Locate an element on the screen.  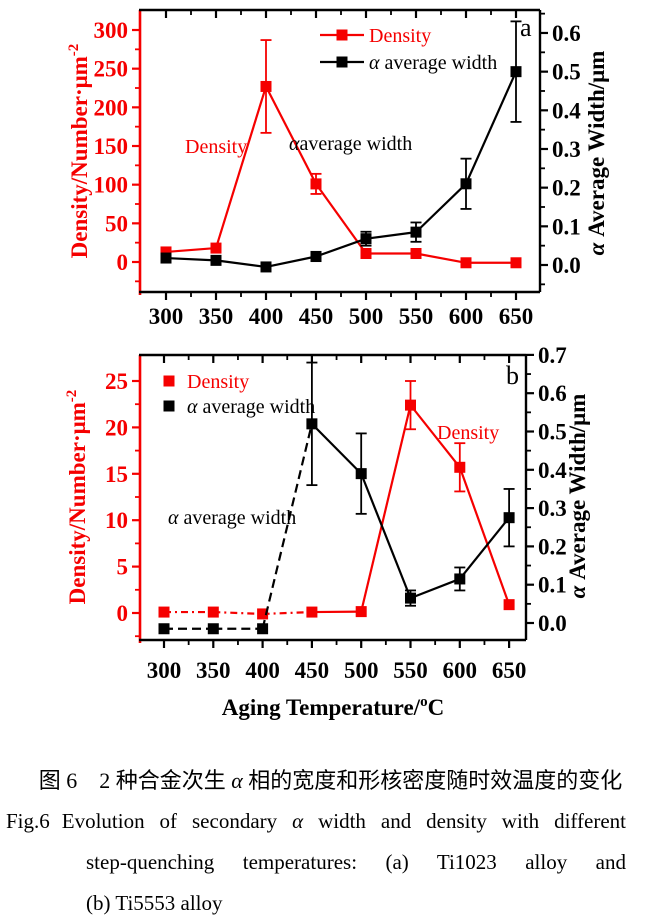
y-axis-right: 0.0 0.1 0.2 0.3 0.4 0.5 0.6 is located at coordinates (560, 149).